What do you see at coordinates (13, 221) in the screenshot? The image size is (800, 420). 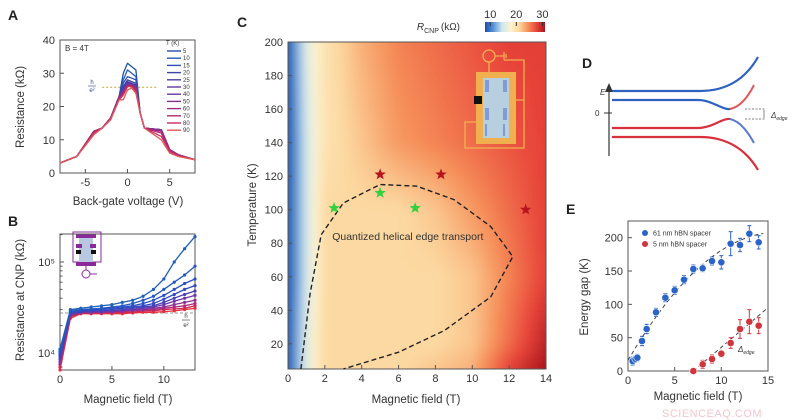 I see `panel-label-b: B` at bounding box center [13, 221].